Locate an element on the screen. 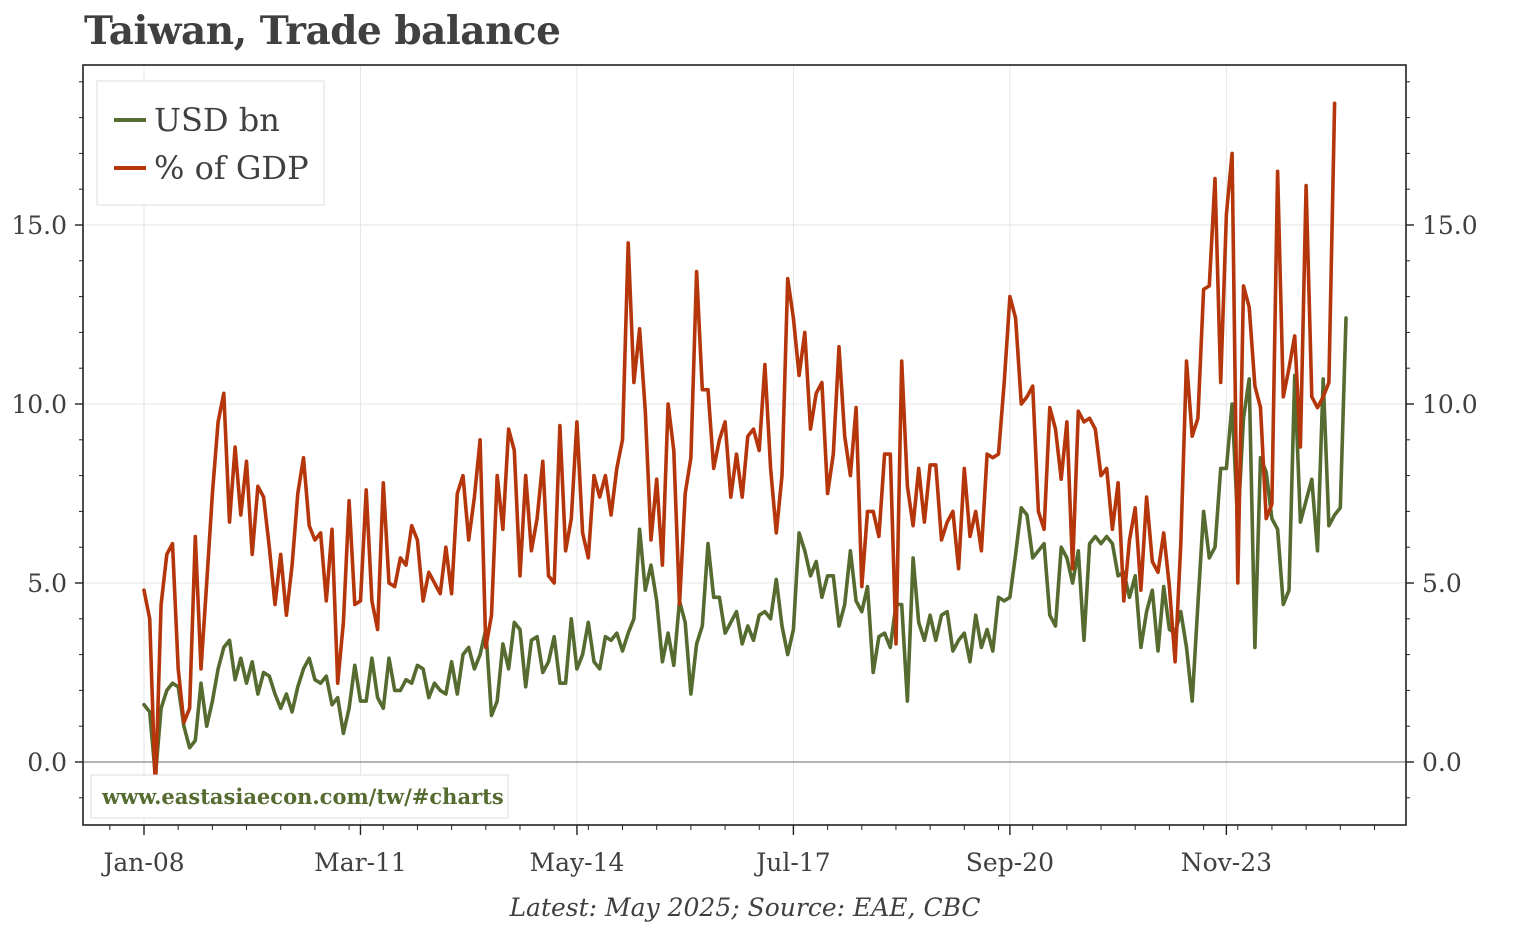  x-tick-label: May-14 is located at coordinates (577, 862).